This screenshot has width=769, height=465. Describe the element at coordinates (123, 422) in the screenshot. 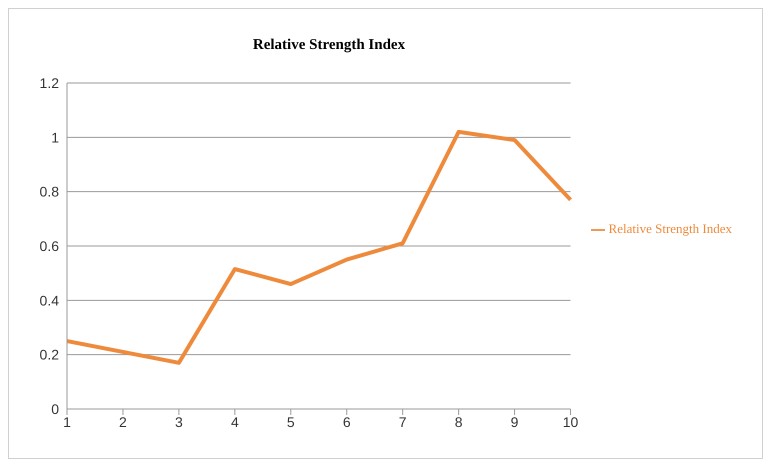

I see `x-tick-label: 2` at that location.